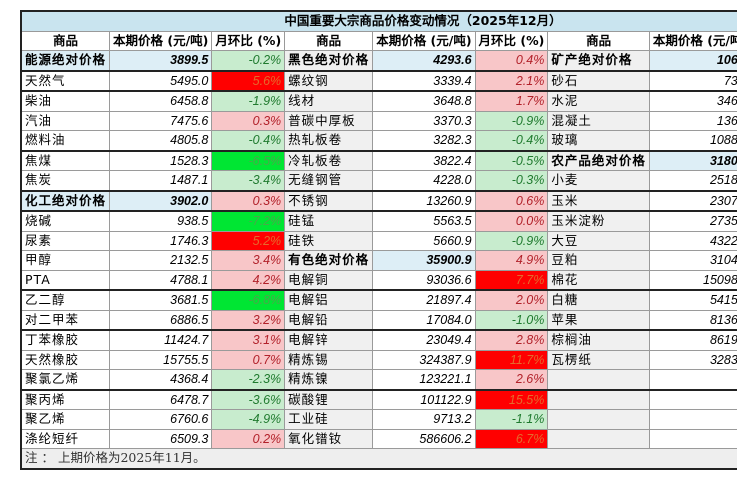 The image size is (737, 492). What do you see at coordinates (65, 399) in the screenshot?
I see `commodity-name: 聚丙烯` at bounding box center [65, 399].